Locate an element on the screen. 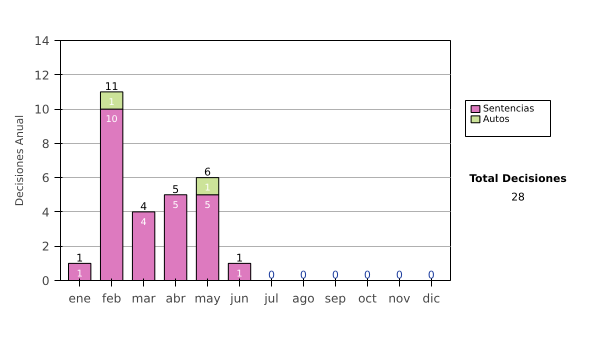 The width and height of the screenshot is (600, 340). y-tick-label: 12 is located at coordinates (42, 75).